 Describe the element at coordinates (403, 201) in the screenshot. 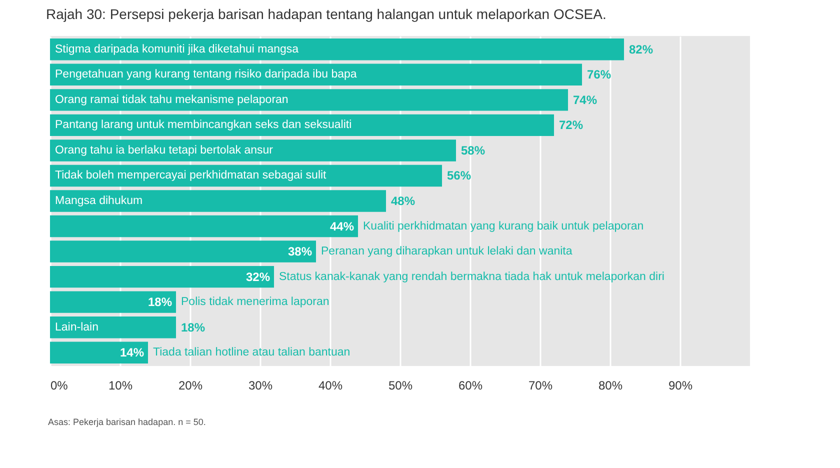

I see `data-label: 48%` at that location.